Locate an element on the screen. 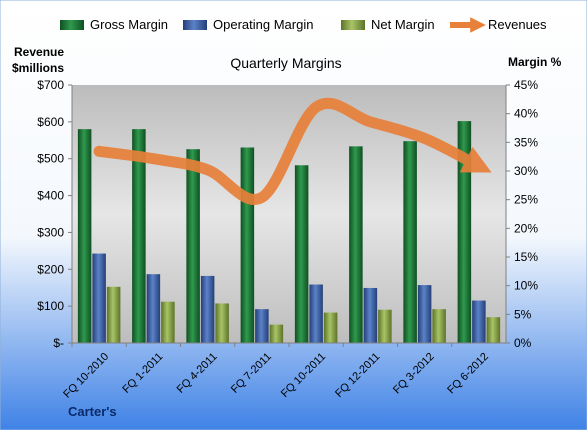 The image size is (587, 430). legend-label-net-margin: Net Margin is located at coordinates (403, 24).